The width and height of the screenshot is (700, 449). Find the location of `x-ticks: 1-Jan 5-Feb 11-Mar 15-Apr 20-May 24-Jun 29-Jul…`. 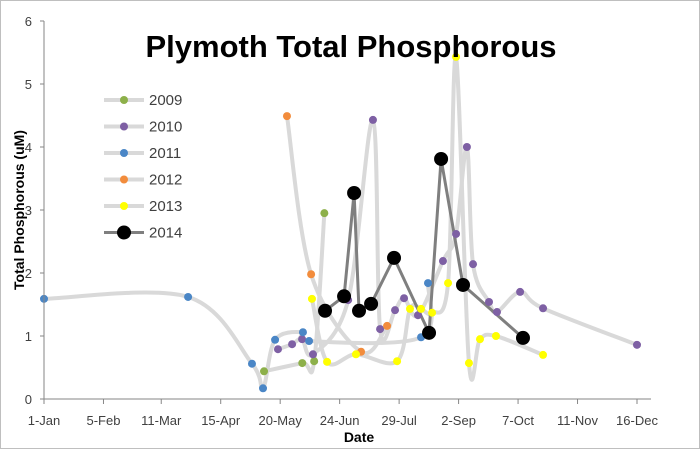

x-ticks: 1-Jan 5-Feb 11-Mar 15-Apr 20-May 24-Jun 29-Jul… is located at coordinates (343, 413).